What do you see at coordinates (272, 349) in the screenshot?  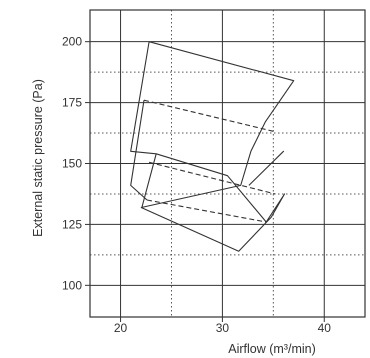 I see `x-axis-label: Airflow (m³/min)` at bounding box center [272, 349].